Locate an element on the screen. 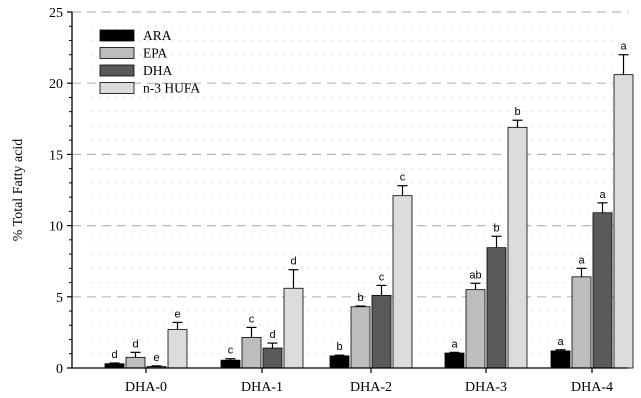  significance-label: ab is located at coordinates (475, 275).